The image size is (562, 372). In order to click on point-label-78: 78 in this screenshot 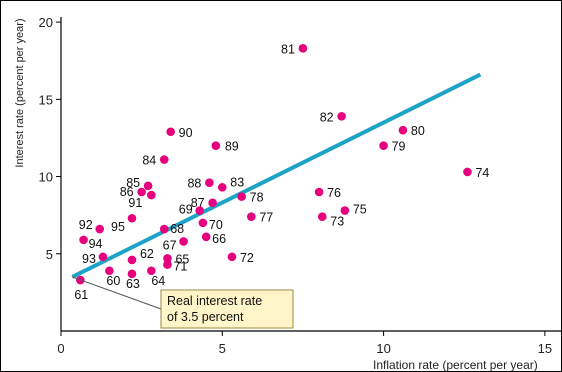, I will do `click(257, 198)`.